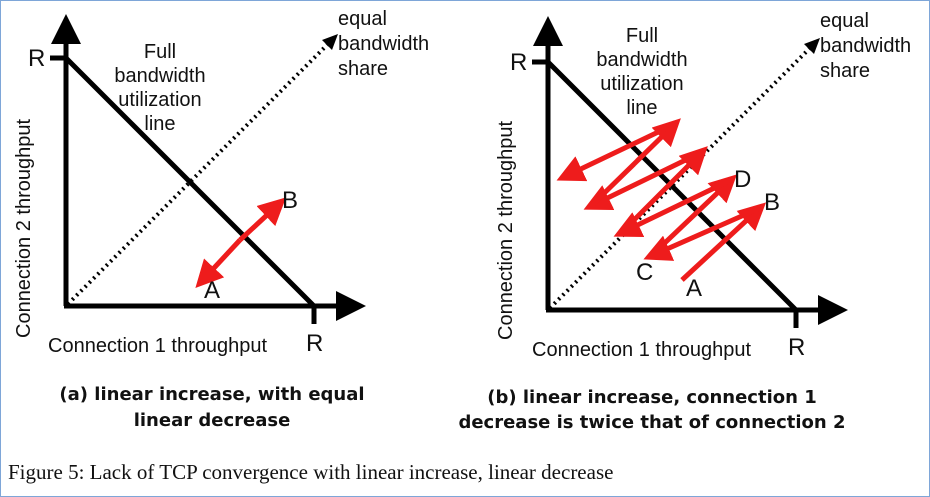  What do you see at coordinates (518, 62) in the screenshot?
I see `panel-b-y-max-label: R` at bounding box center [518, 62].